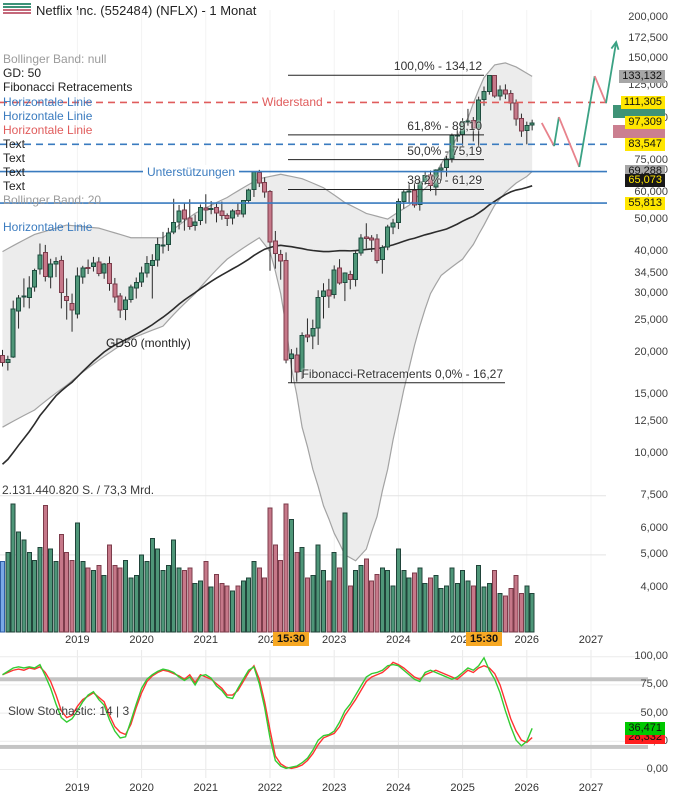 The width and height of the screenshot is (674, 800). Describe the element at coordinates (334, 640) in the screenshot. I see `year-label: 2023` at that location.